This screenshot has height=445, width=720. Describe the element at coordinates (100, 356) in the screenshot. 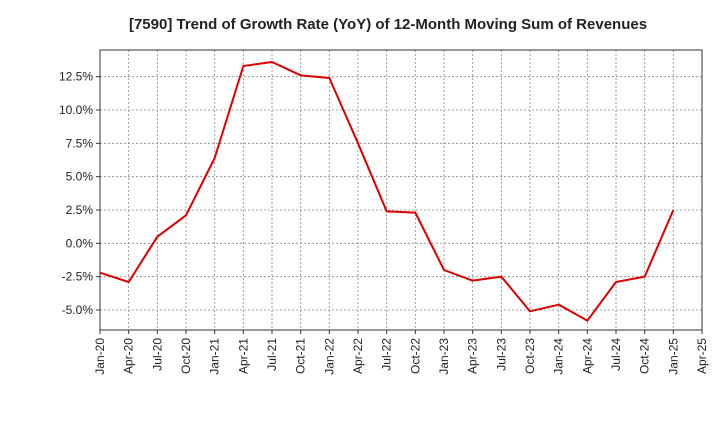

I see `x-tick-label: Jan-20` at that location.